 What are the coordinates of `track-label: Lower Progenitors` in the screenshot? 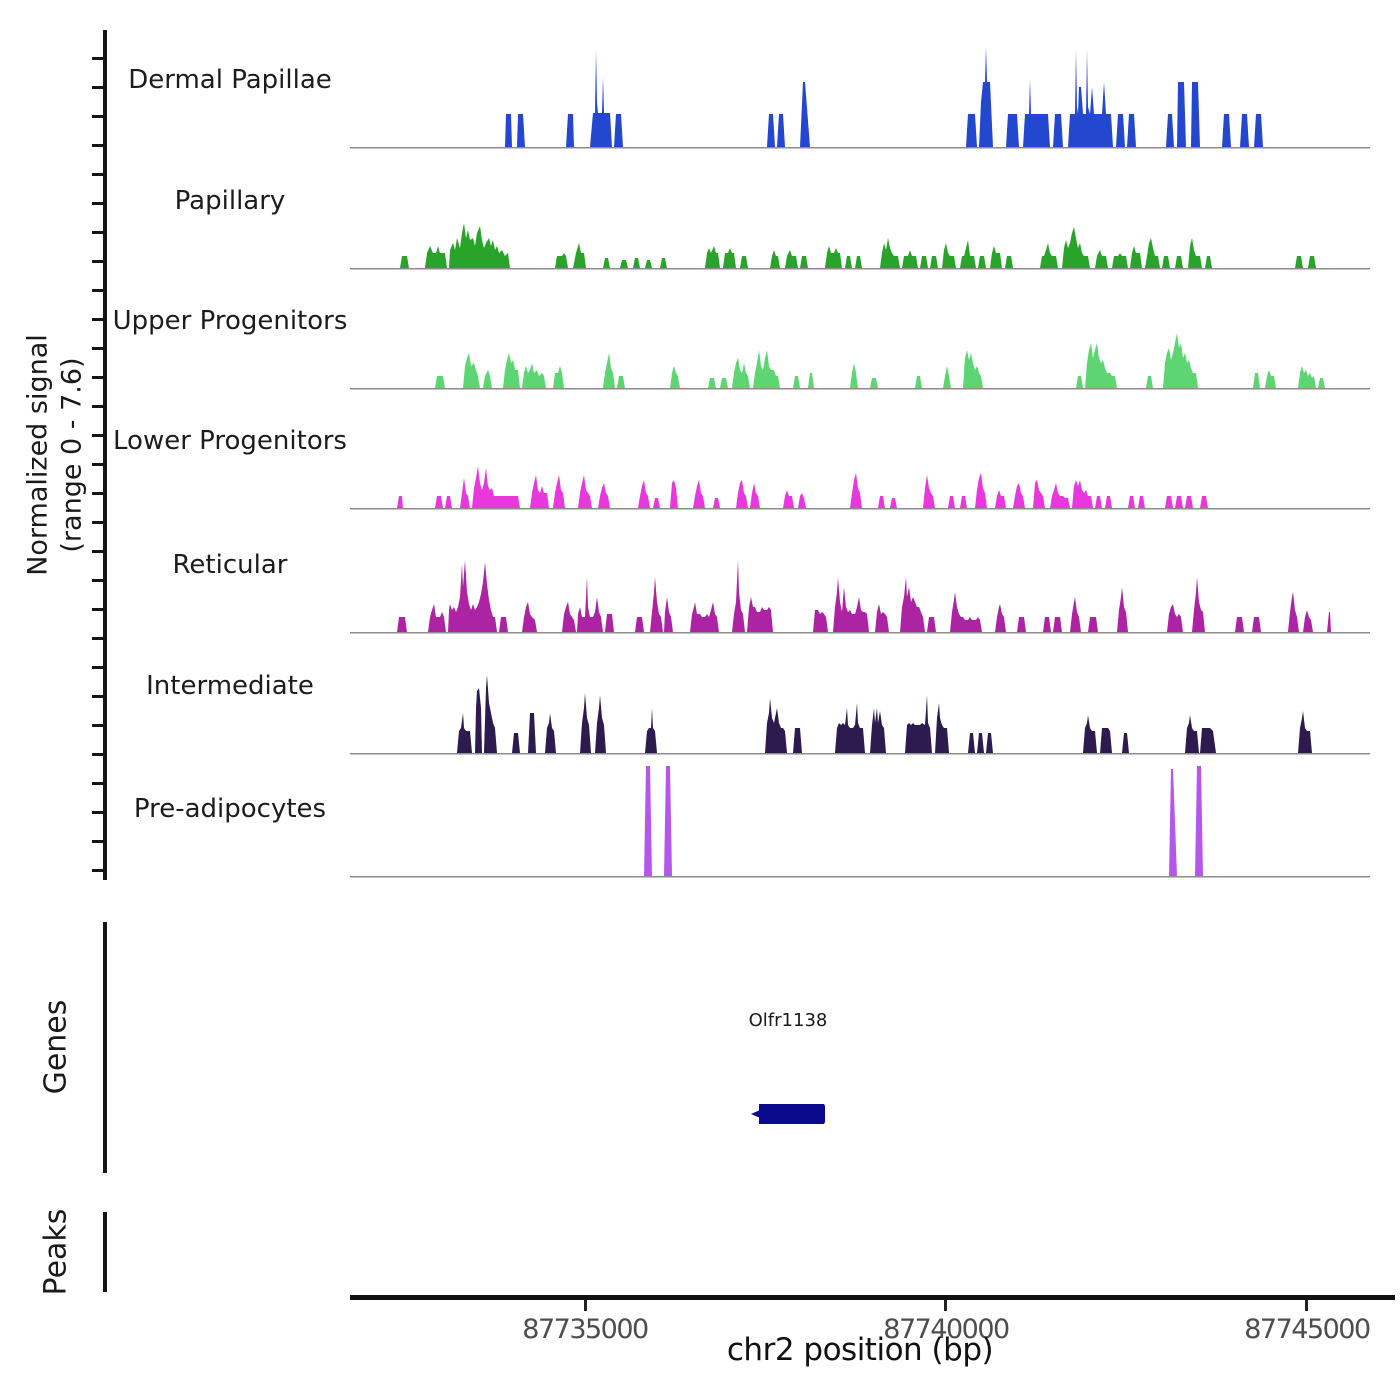 It's located at (230, 441).